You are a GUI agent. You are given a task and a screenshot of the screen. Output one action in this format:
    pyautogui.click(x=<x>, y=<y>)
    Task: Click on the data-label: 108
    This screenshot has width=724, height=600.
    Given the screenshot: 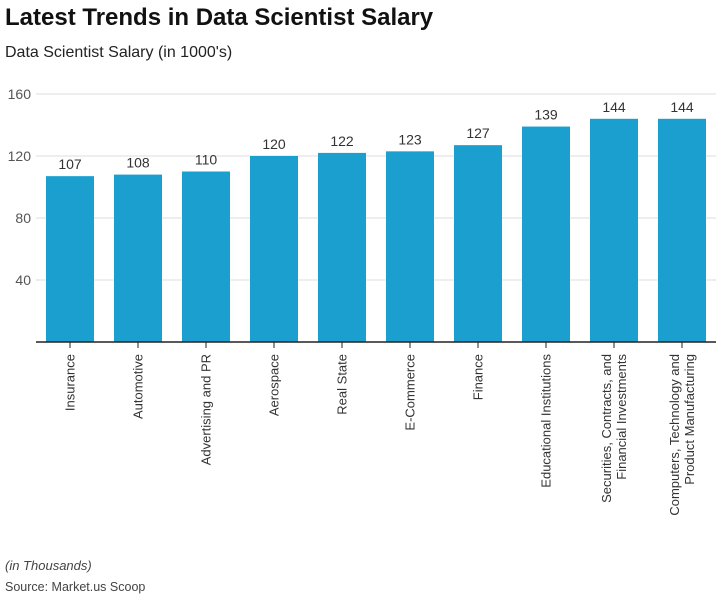 What is the action you would take?
    pyautogui.click(x=138, y=163)
    